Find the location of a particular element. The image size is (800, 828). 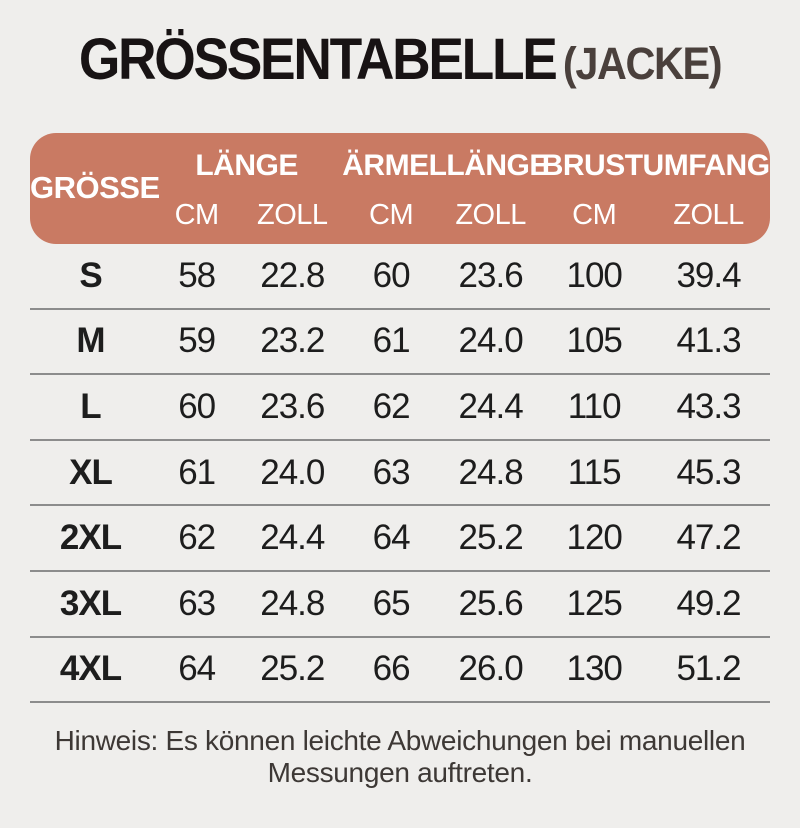

size-cell: M is located at coordinates (90, 341).